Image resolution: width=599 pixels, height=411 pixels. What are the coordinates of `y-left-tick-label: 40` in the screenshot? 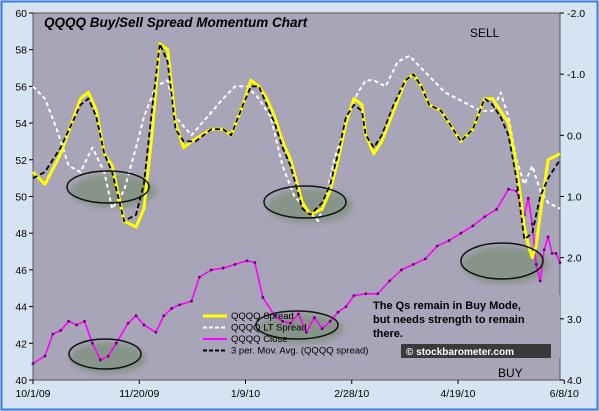 It's located at (21, 381).